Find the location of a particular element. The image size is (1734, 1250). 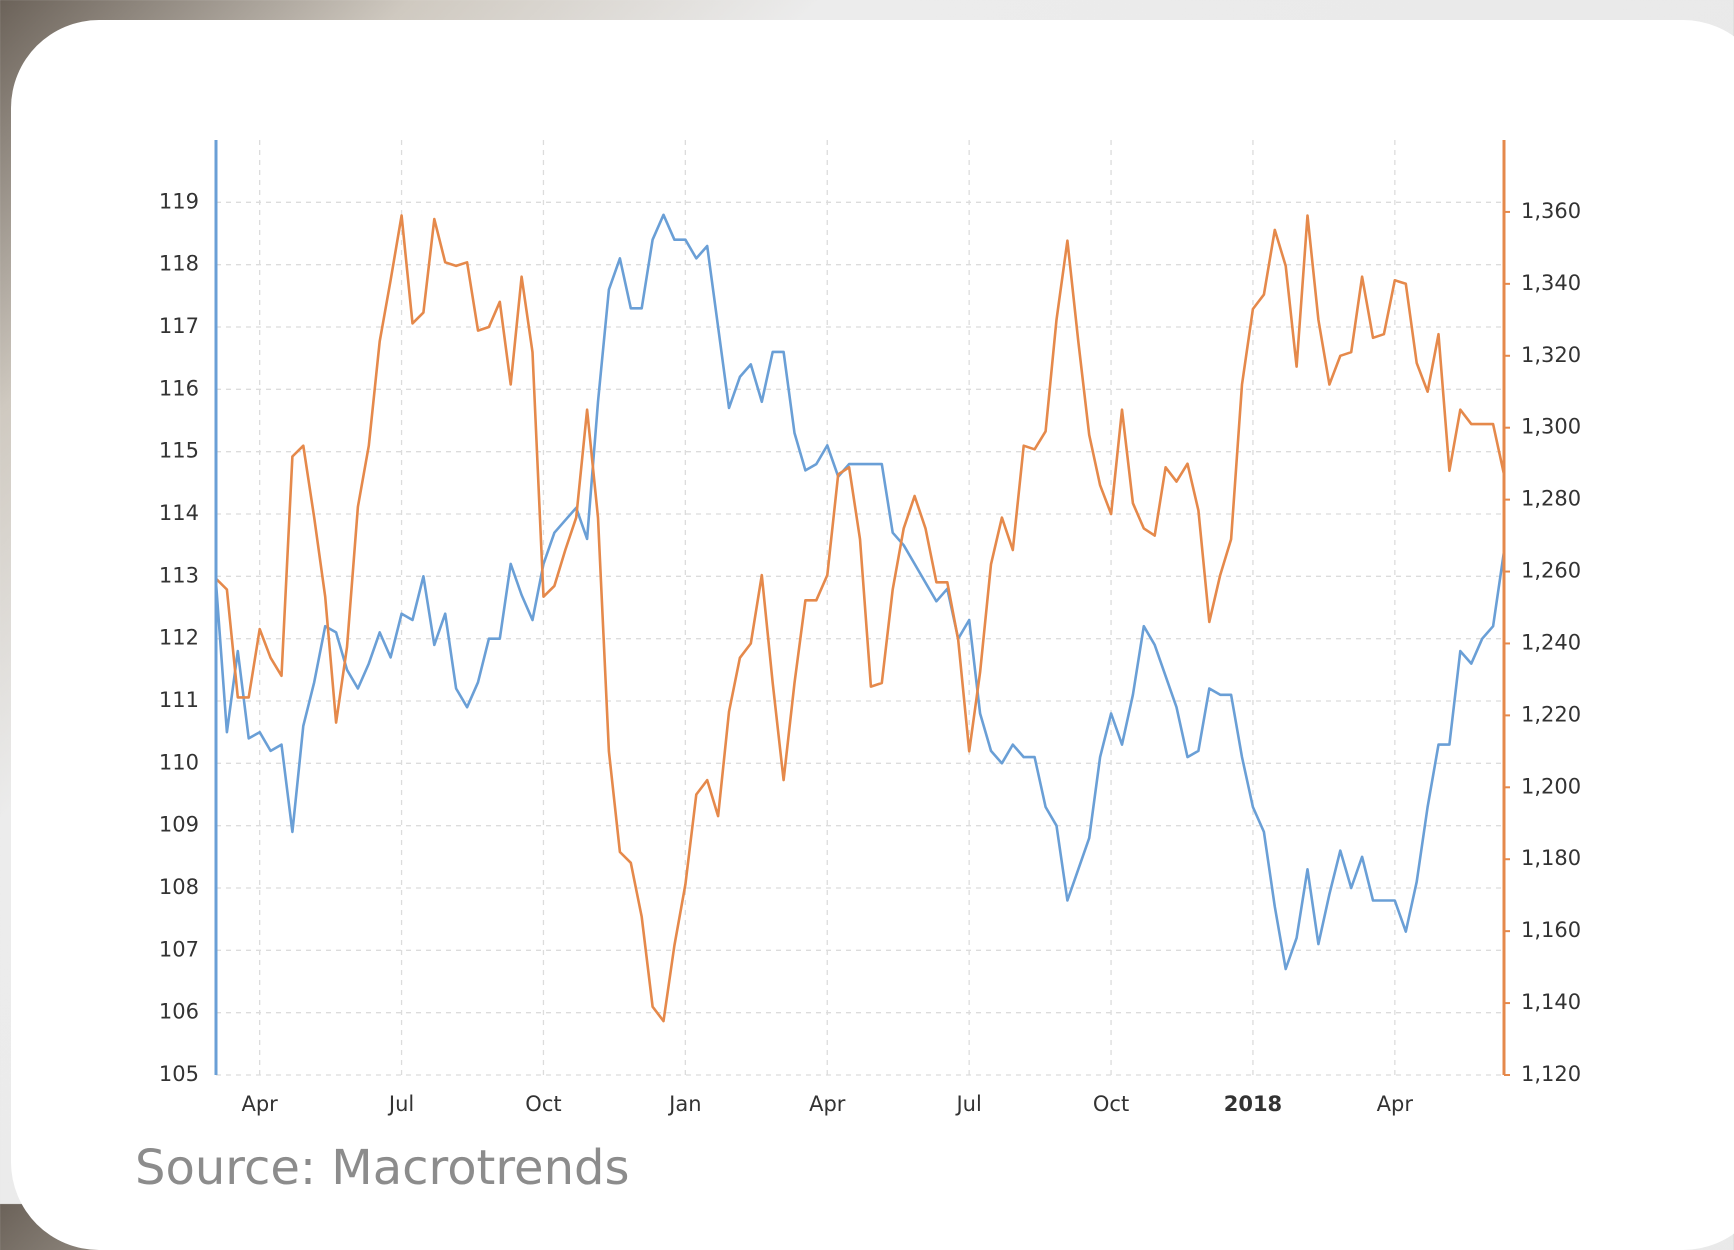

y2-tick-label: 1,240 is located at coordinates (1551, 642).